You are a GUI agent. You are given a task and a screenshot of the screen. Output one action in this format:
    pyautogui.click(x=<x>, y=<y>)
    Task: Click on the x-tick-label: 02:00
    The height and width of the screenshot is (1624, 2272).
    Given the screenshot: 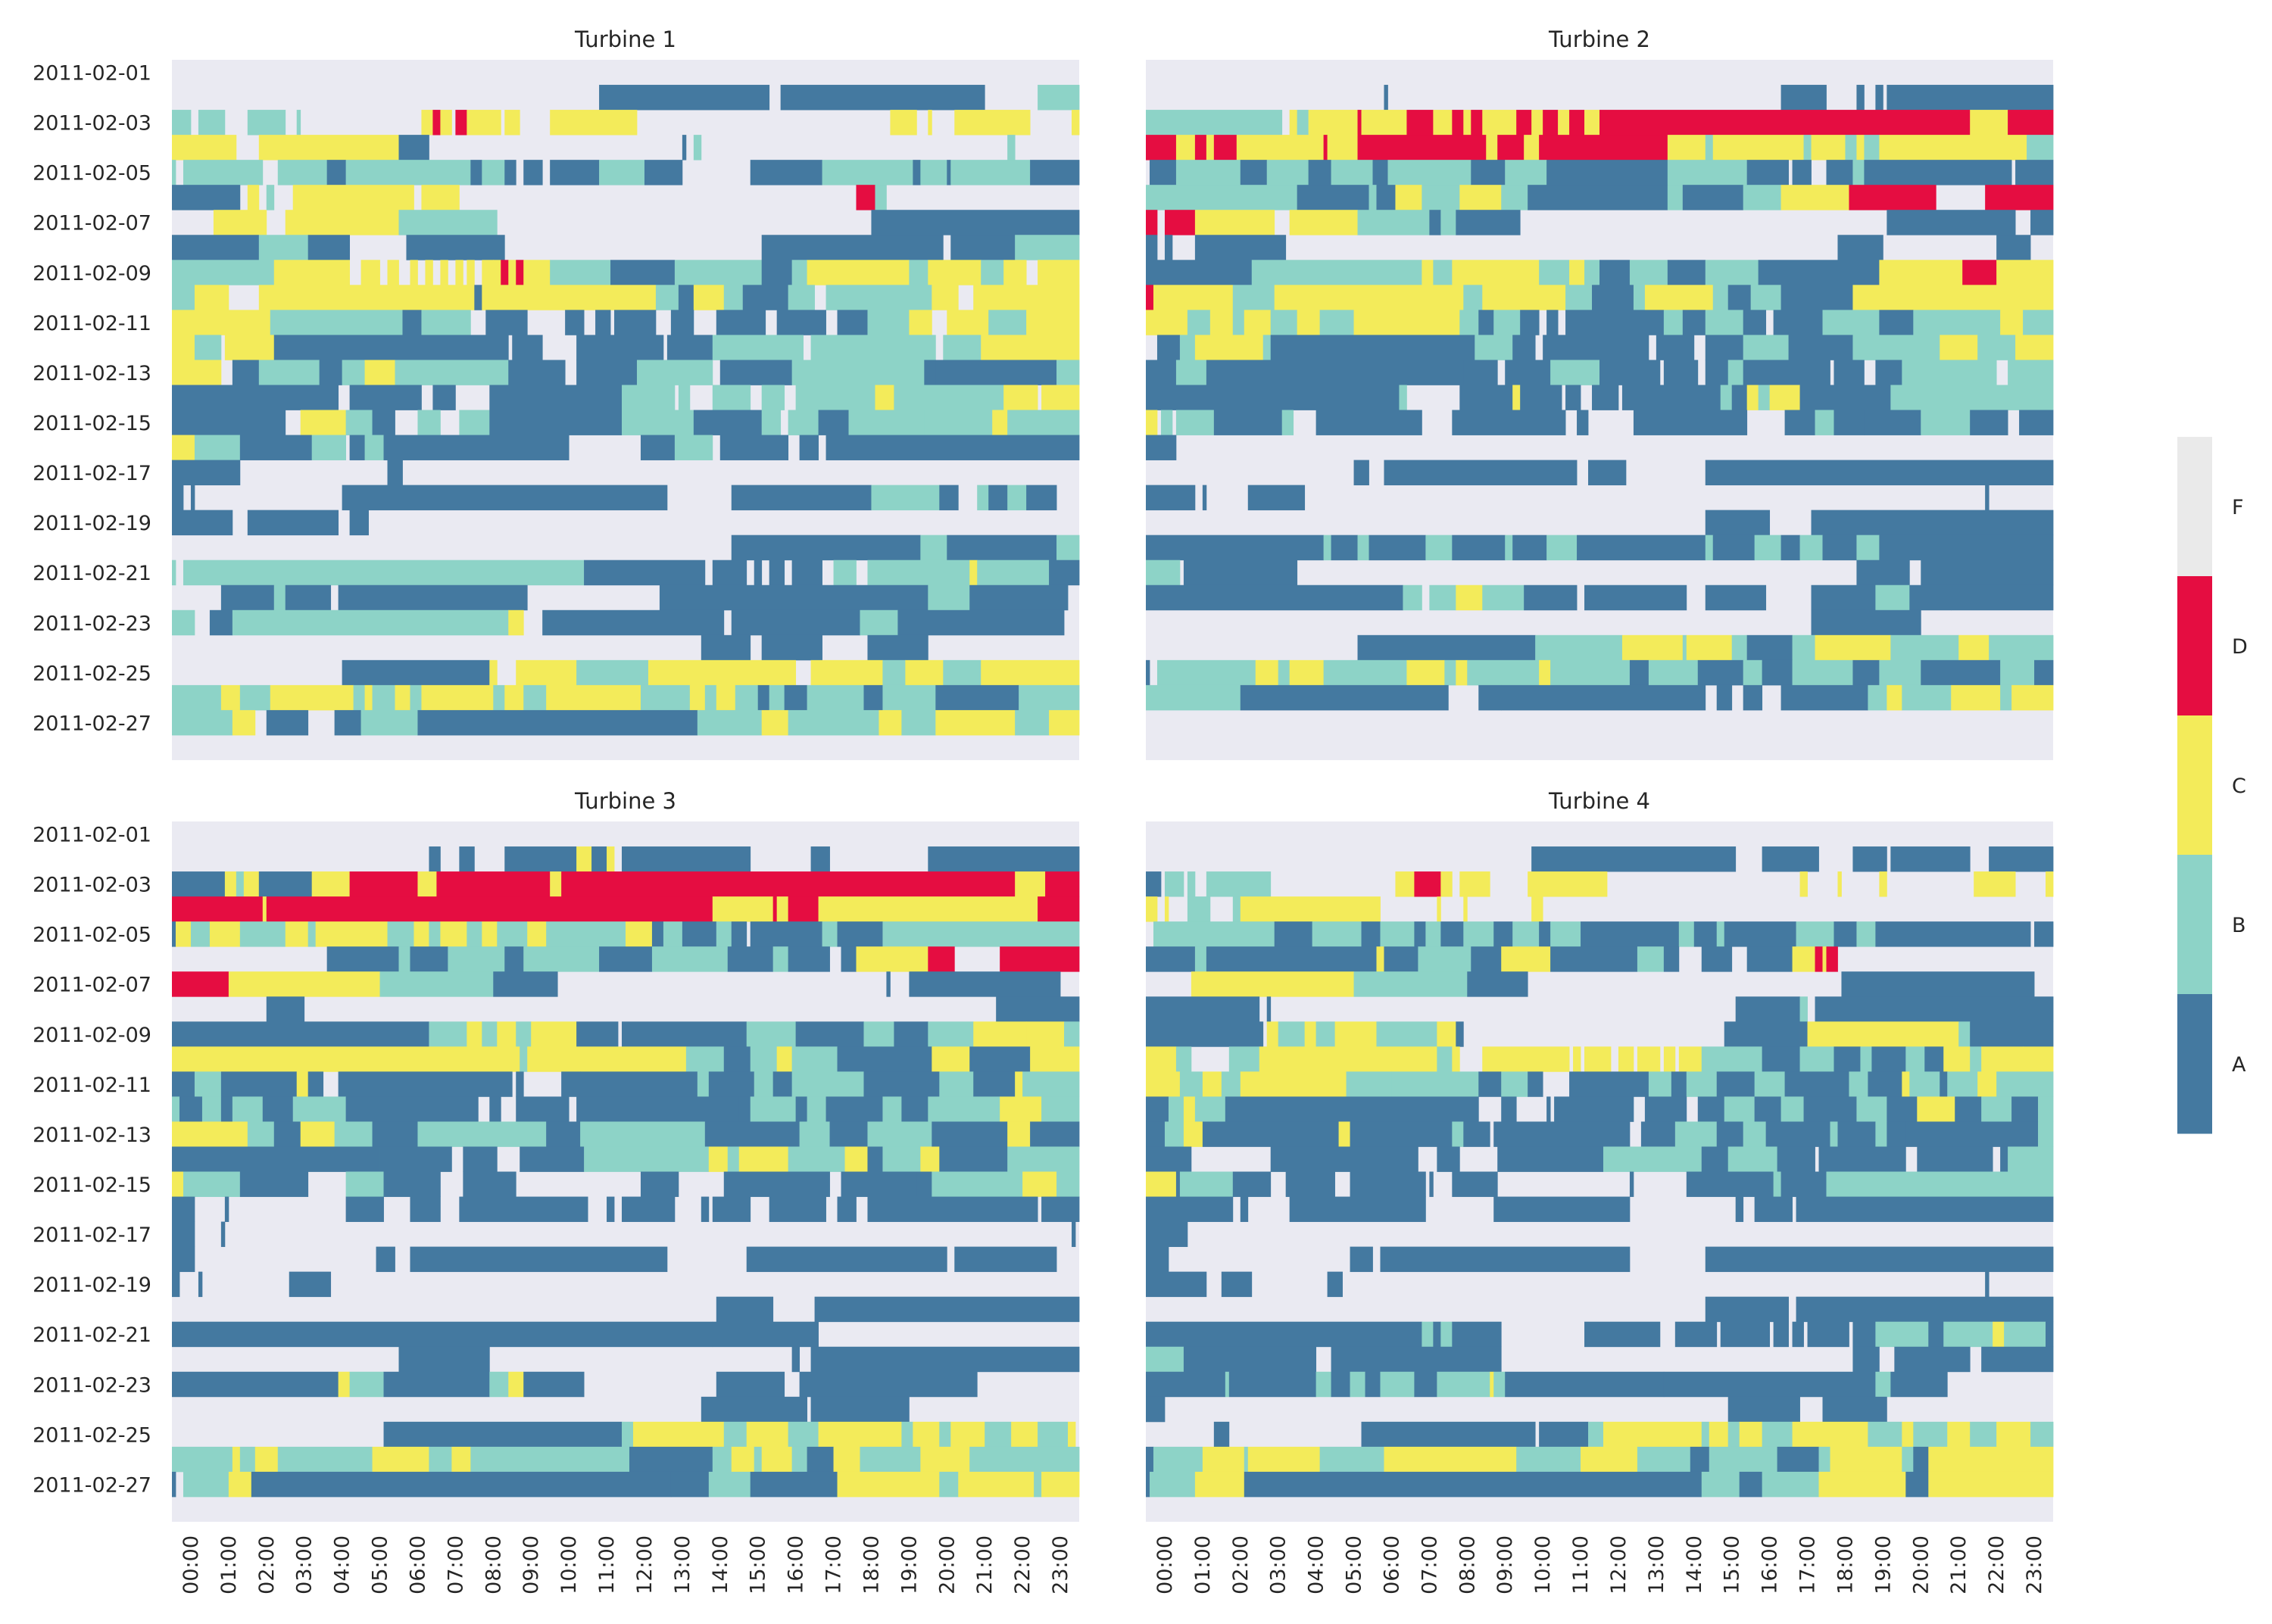 What is the action you would take?
    pyautogui.click(x=1241, y=1564)
    